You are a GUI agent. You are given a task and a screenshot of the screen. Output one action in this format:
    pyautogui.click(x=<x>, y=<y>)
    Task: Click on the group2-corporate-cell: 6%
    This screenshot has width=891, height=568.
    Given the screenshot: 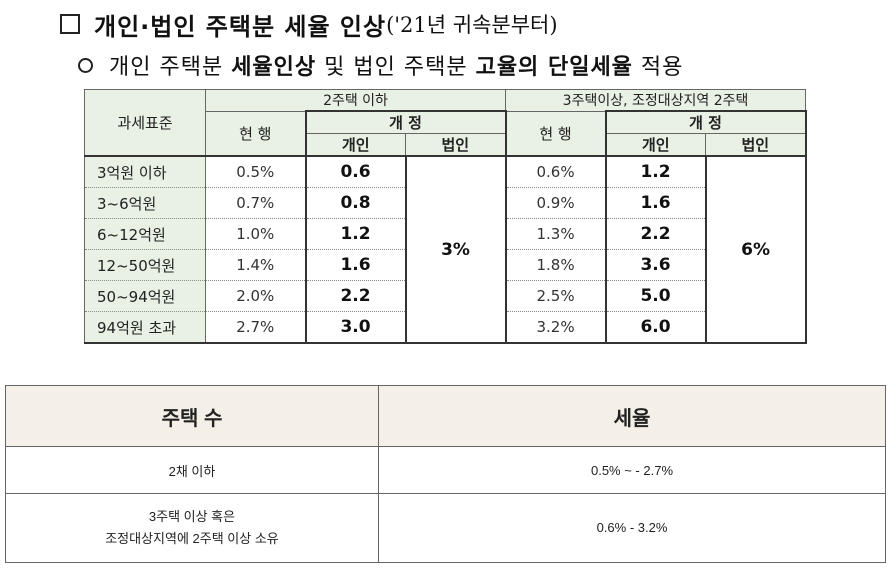 What is the action you would take?
    pyautogui.click(x=755, y=249)
    